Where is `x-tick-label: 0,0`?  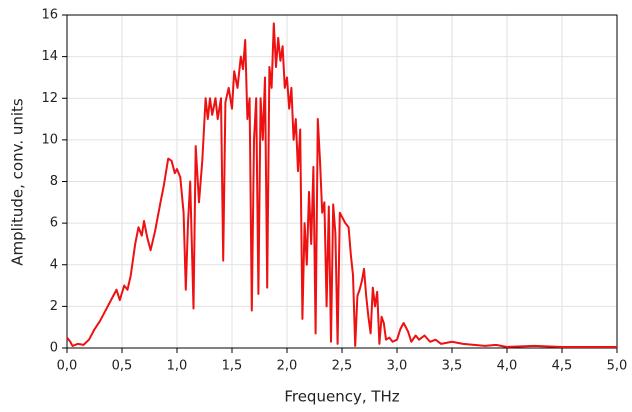 x-tick-label: 0,0 is located at coordinates (67, 366).